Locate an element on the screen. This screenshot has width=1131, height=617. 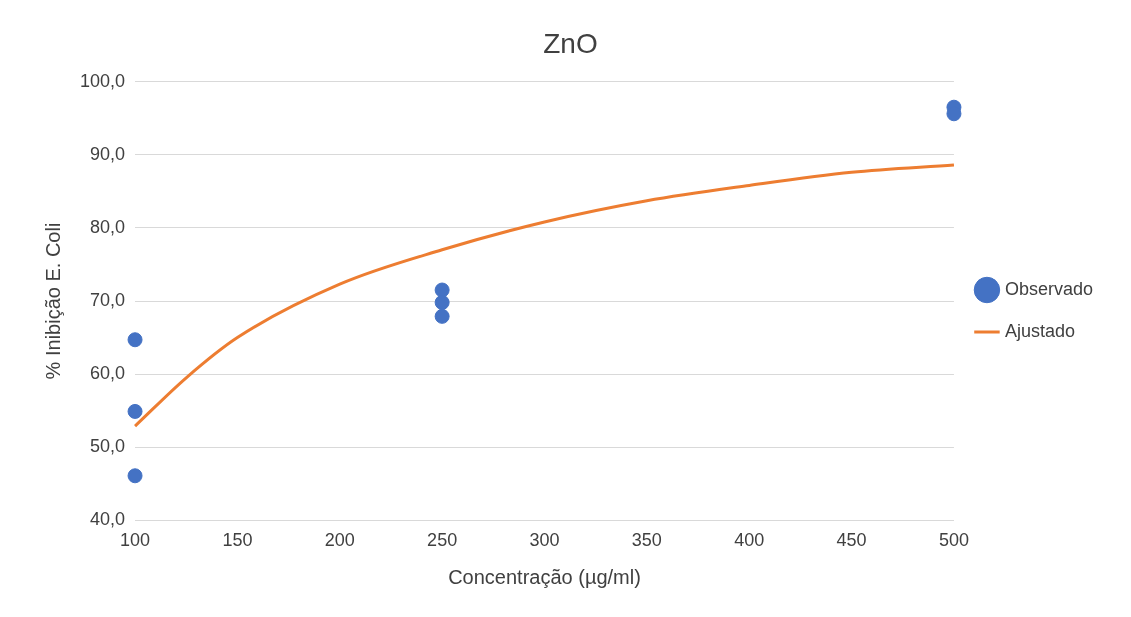
x-tick-label: 150 is located at coordinates (237, 540).